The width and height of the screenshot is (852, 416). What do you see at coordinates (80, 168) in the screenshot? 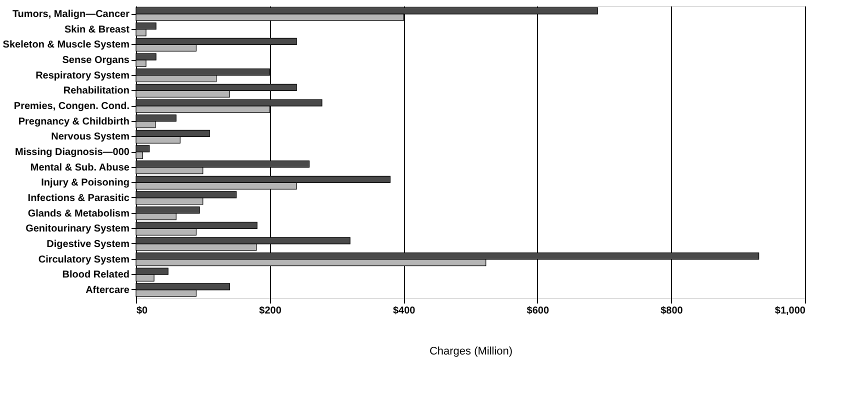
I see `y-tick-label: Mental & Sub. Abuse` at bounding box center [80, 168].